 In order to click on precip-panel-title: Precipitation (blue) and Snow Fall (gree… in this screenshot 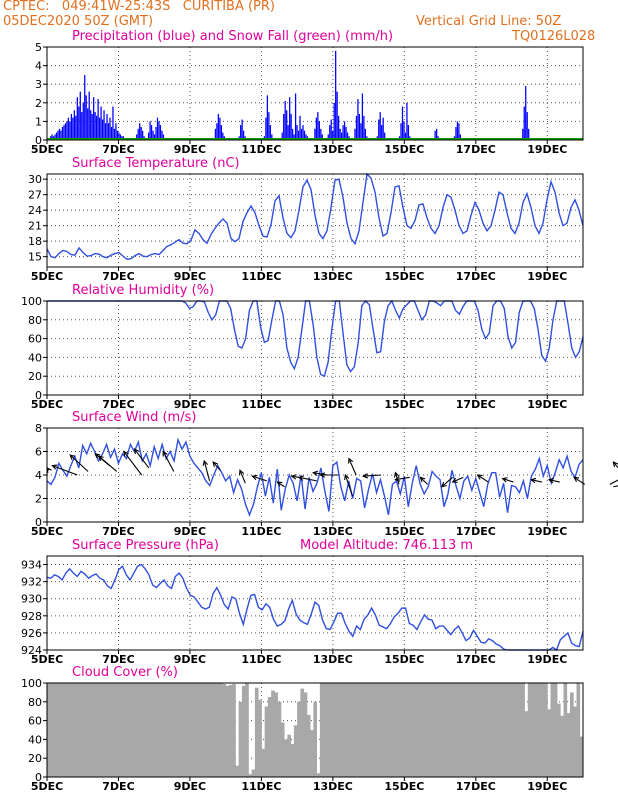, I will do `click(233, 36)`.